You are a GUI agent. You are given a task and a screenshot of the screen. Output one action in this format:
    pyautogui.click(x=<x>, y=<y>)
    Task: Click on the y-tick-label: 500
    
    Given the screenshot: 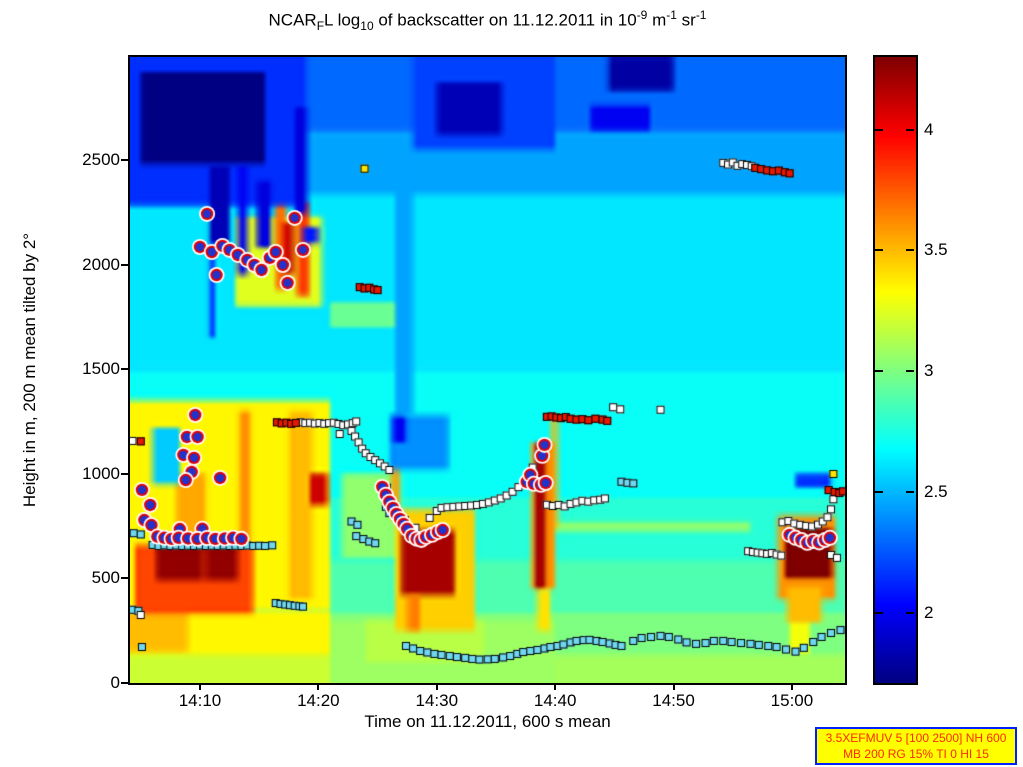 What is the action you would take?
    pyautogui.click(x=105, y=578)
    